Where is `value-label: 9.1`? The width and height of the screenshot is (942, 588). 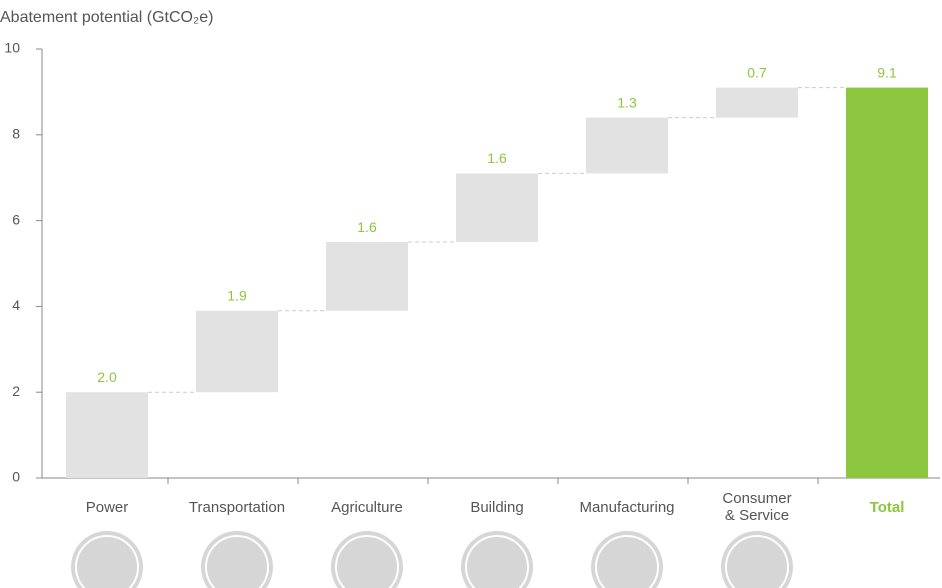 value-label: 9.1 is located at coordinates (887, 72).